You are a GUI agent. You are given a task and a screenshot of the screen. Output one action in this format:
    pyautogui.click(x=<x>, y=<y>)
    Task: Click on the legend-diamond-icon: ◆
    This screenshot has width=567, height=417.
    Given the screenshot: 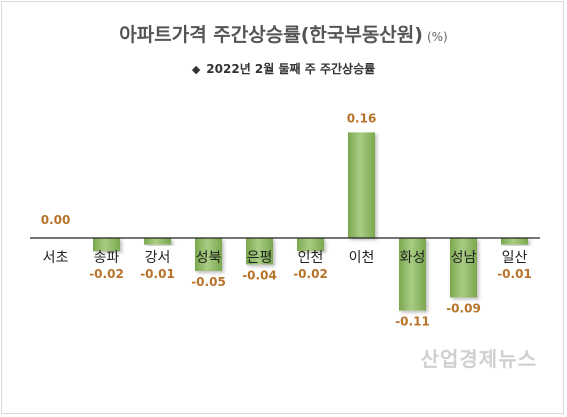 What is the action you would take?
    pyautogui.click(x=196, y=69)
    